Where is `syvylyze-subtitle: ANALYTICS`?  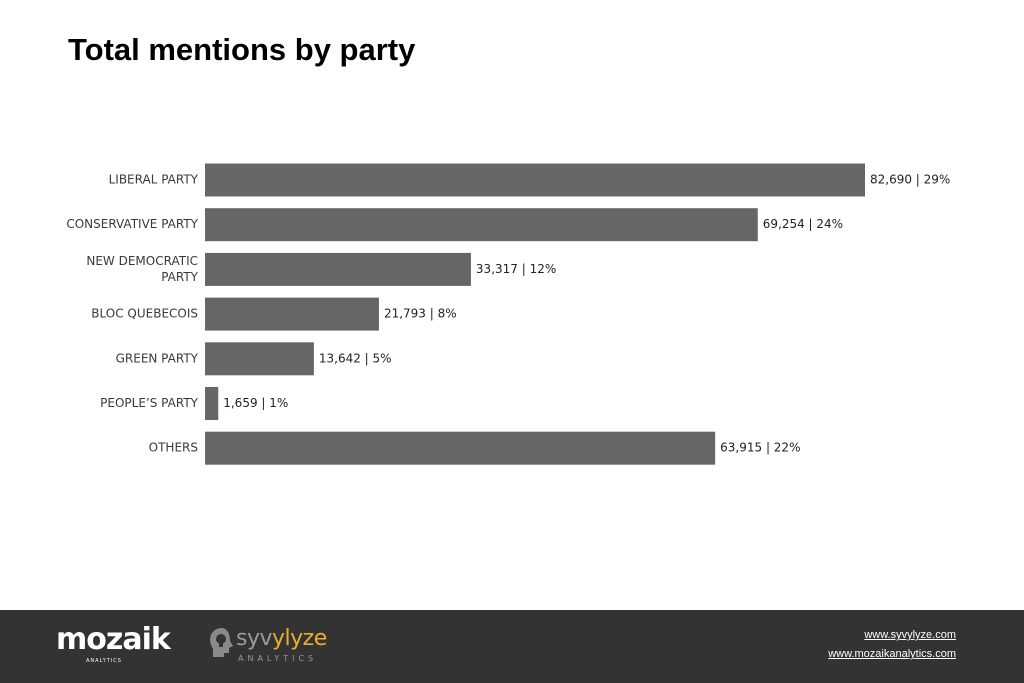
syvylyze-subtitle: ANALYTICS is located at coordinates (278, 658).